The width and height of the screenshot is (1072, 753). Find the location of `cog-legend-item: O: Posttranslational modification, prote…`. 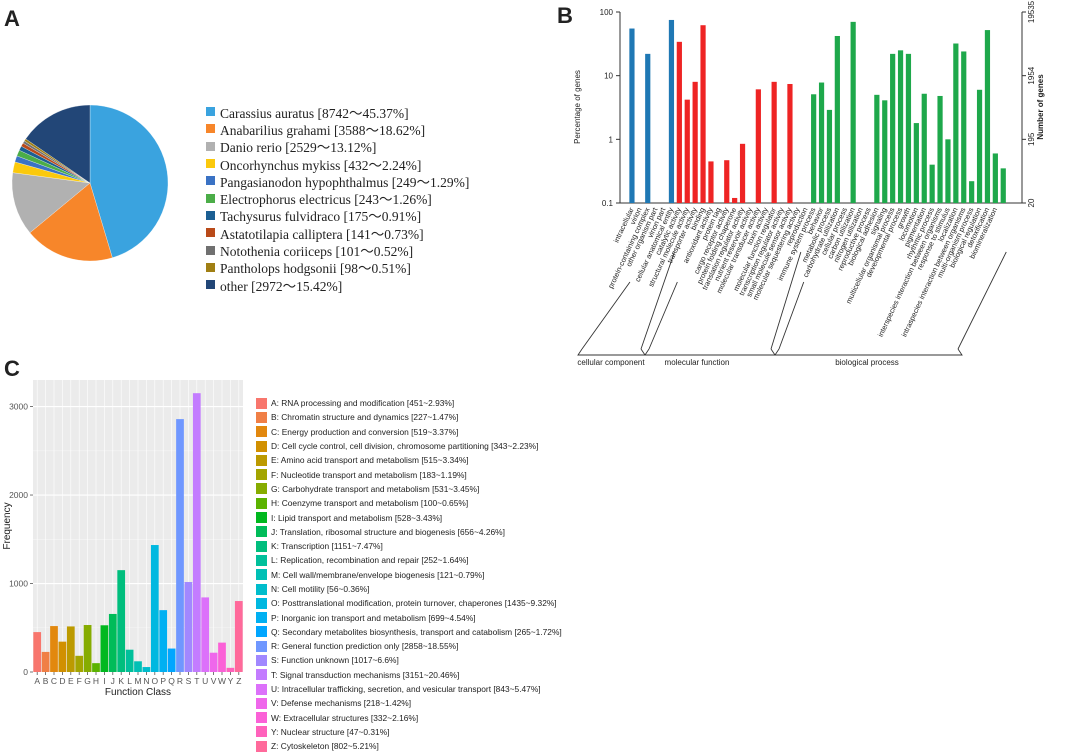

cog-legend-item: O: Posttranslational modification, prote… is located at coordinates (409, 603).